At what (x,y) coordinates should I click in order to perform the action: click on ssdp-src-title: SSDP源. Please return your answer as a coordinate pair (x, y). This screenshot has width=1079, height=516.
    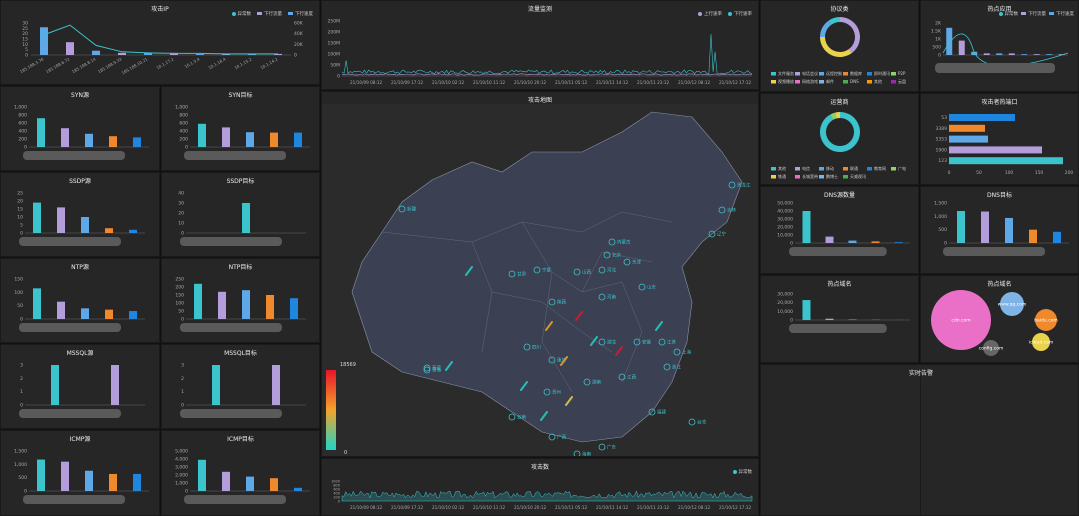
    Looking at the image, I should click on (80, 181).